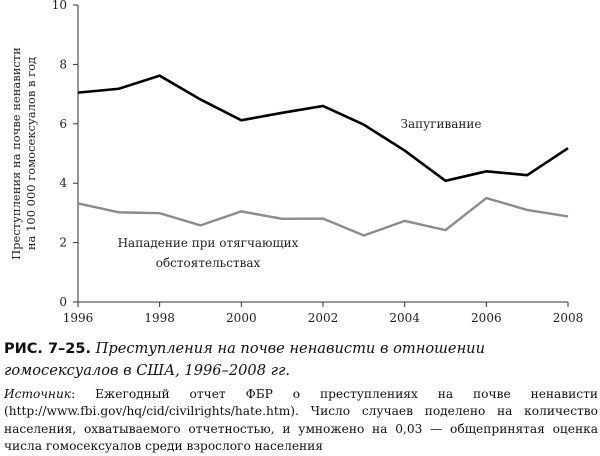  I want to click on series-label-intimidation: Запугивание, so click(441, 124).